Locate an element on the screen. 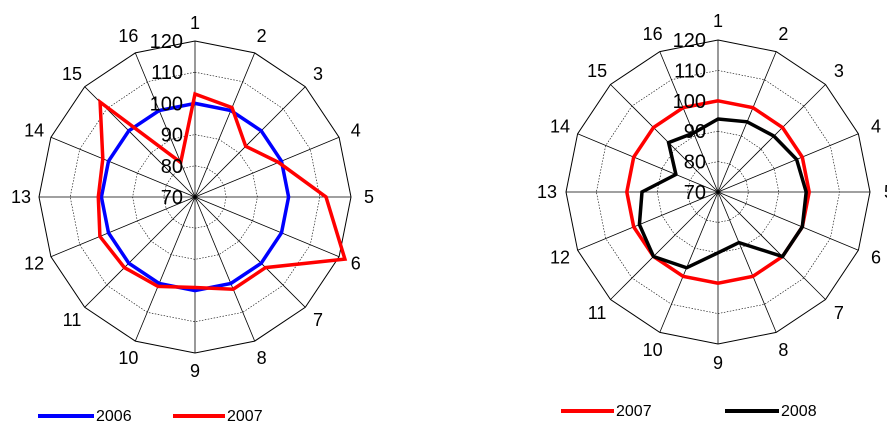 The image size is (887, 432). radar-grid-ring is located at coordinates (195, 197).